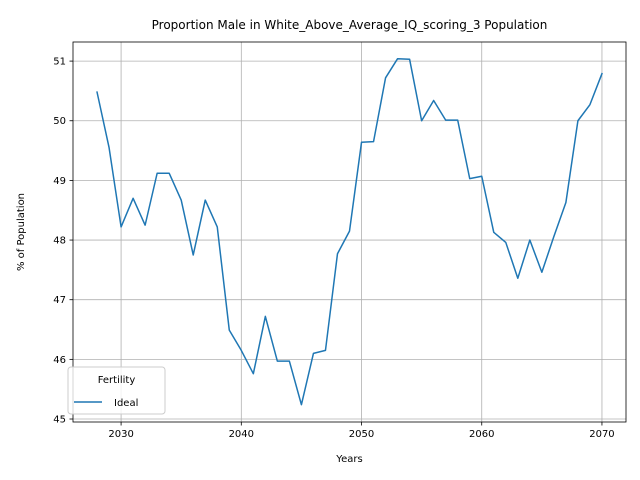 The width and height of the screenshot is (640, 480). What do you see at coordinates (59, 181) in the screenshot?
I see `y-tick-label: 49` at bounding box center [59, 181].